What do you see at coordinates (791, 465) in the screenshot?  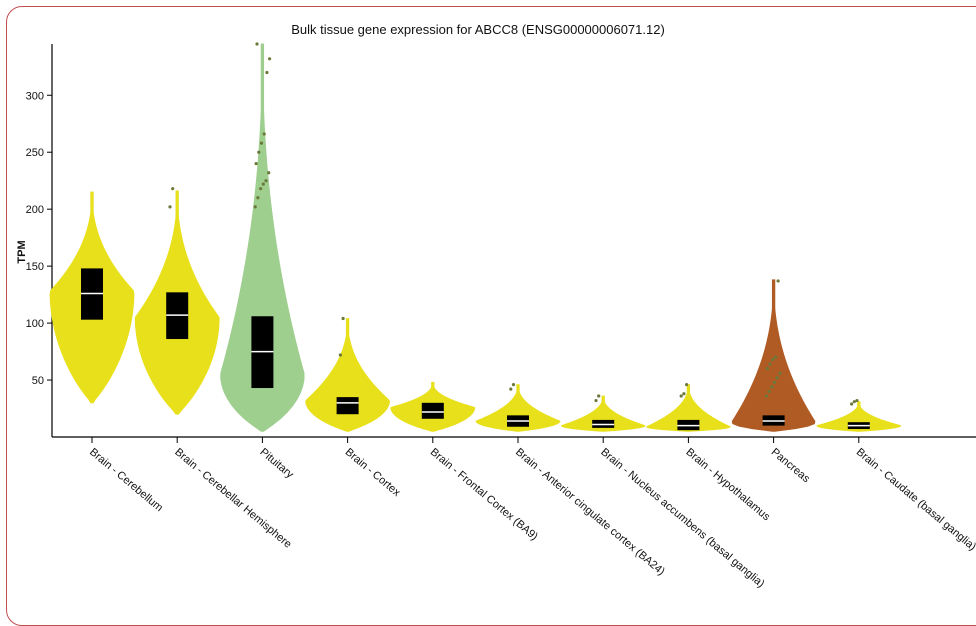 I see `x-tick-label: Pancreas` at bounding box center [791, 465].